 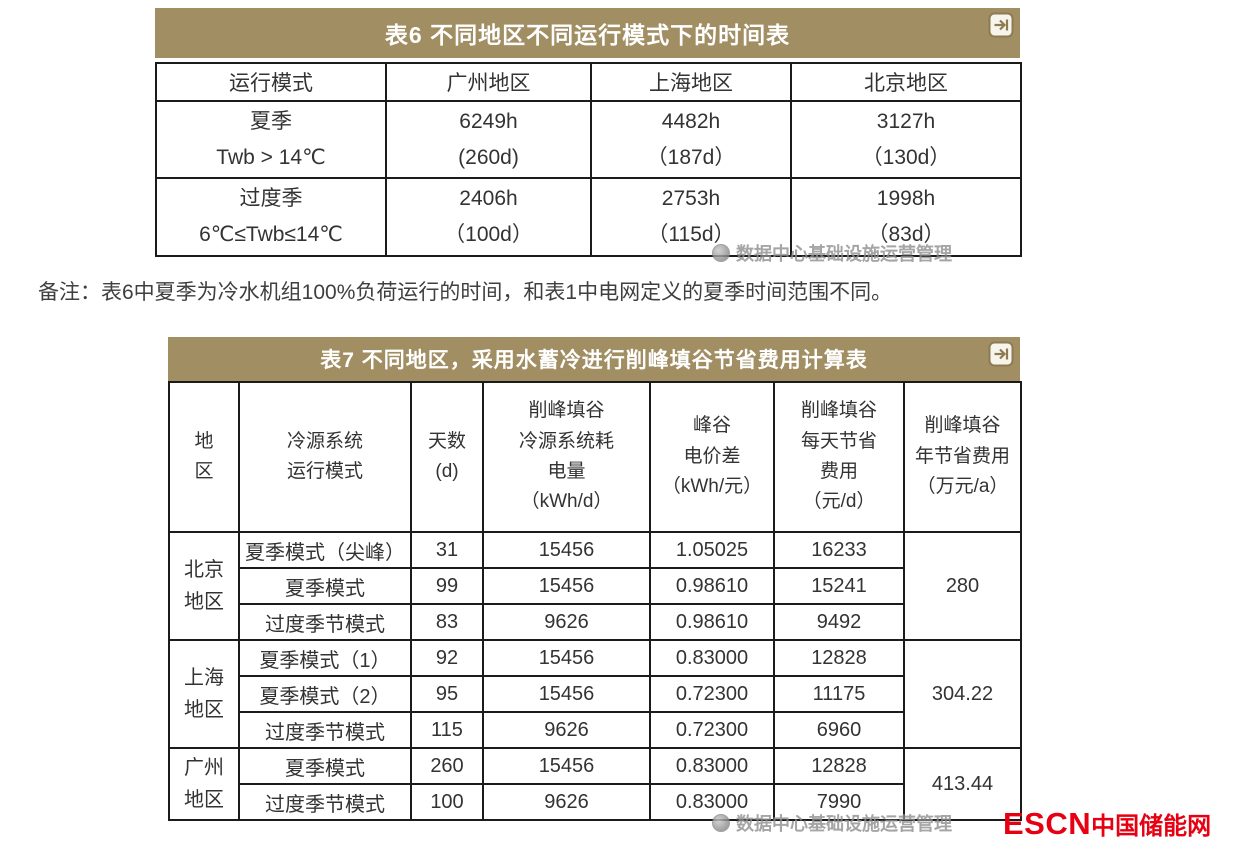 What do you see at coordinates (447, 730) in the screenshot?
I see `t7-cell: 115` at bounding box center [447, 730].